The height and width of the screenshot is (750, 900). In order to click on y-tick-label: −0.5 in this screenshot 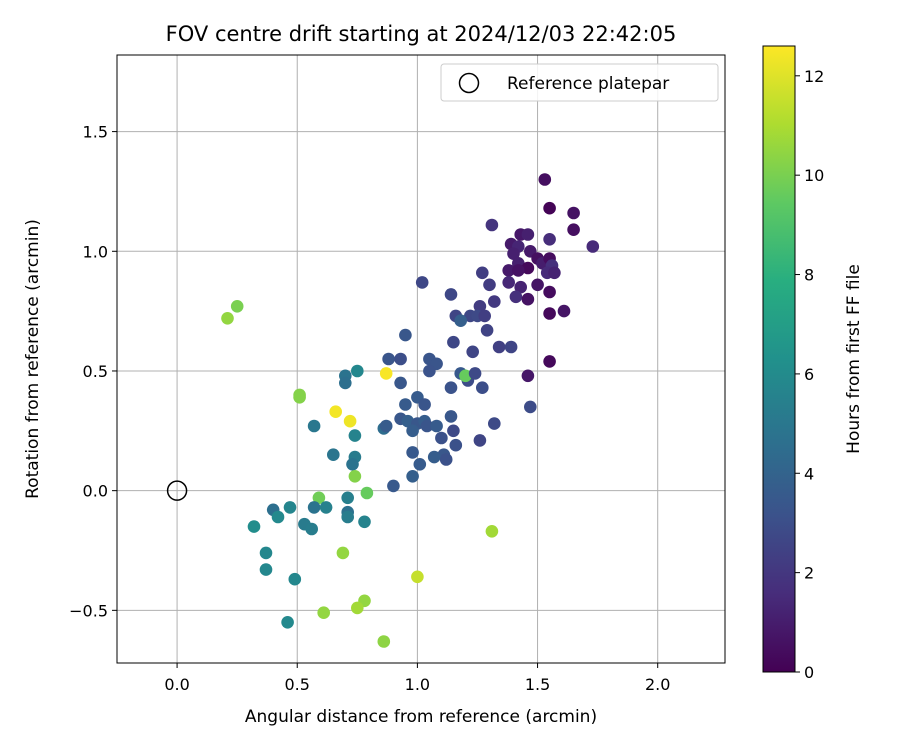, I will do `click(88, 610)`.